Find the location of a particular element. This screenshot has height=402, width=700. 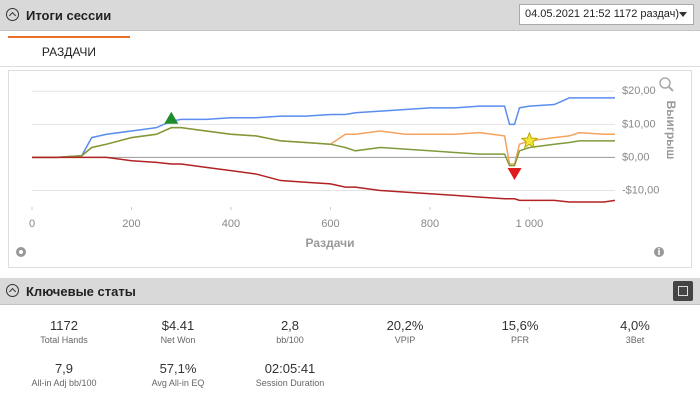

y-tick-label: -$10,00 is located at coordinates (640, 190).